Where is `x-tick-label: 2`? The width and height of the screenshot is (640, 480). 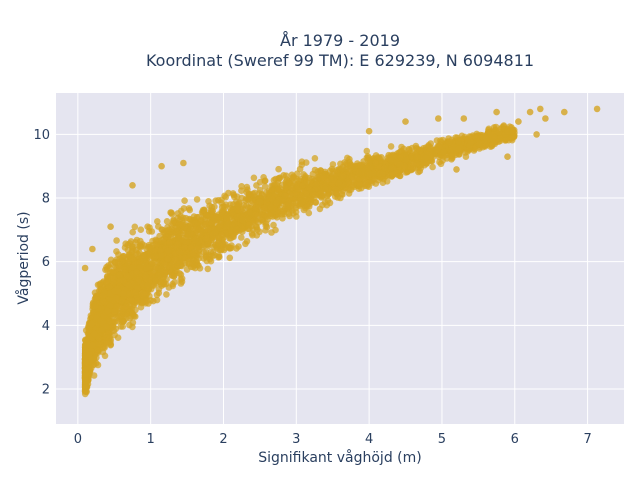 x-tick-label: 2 is located at coordinates (223, 439).